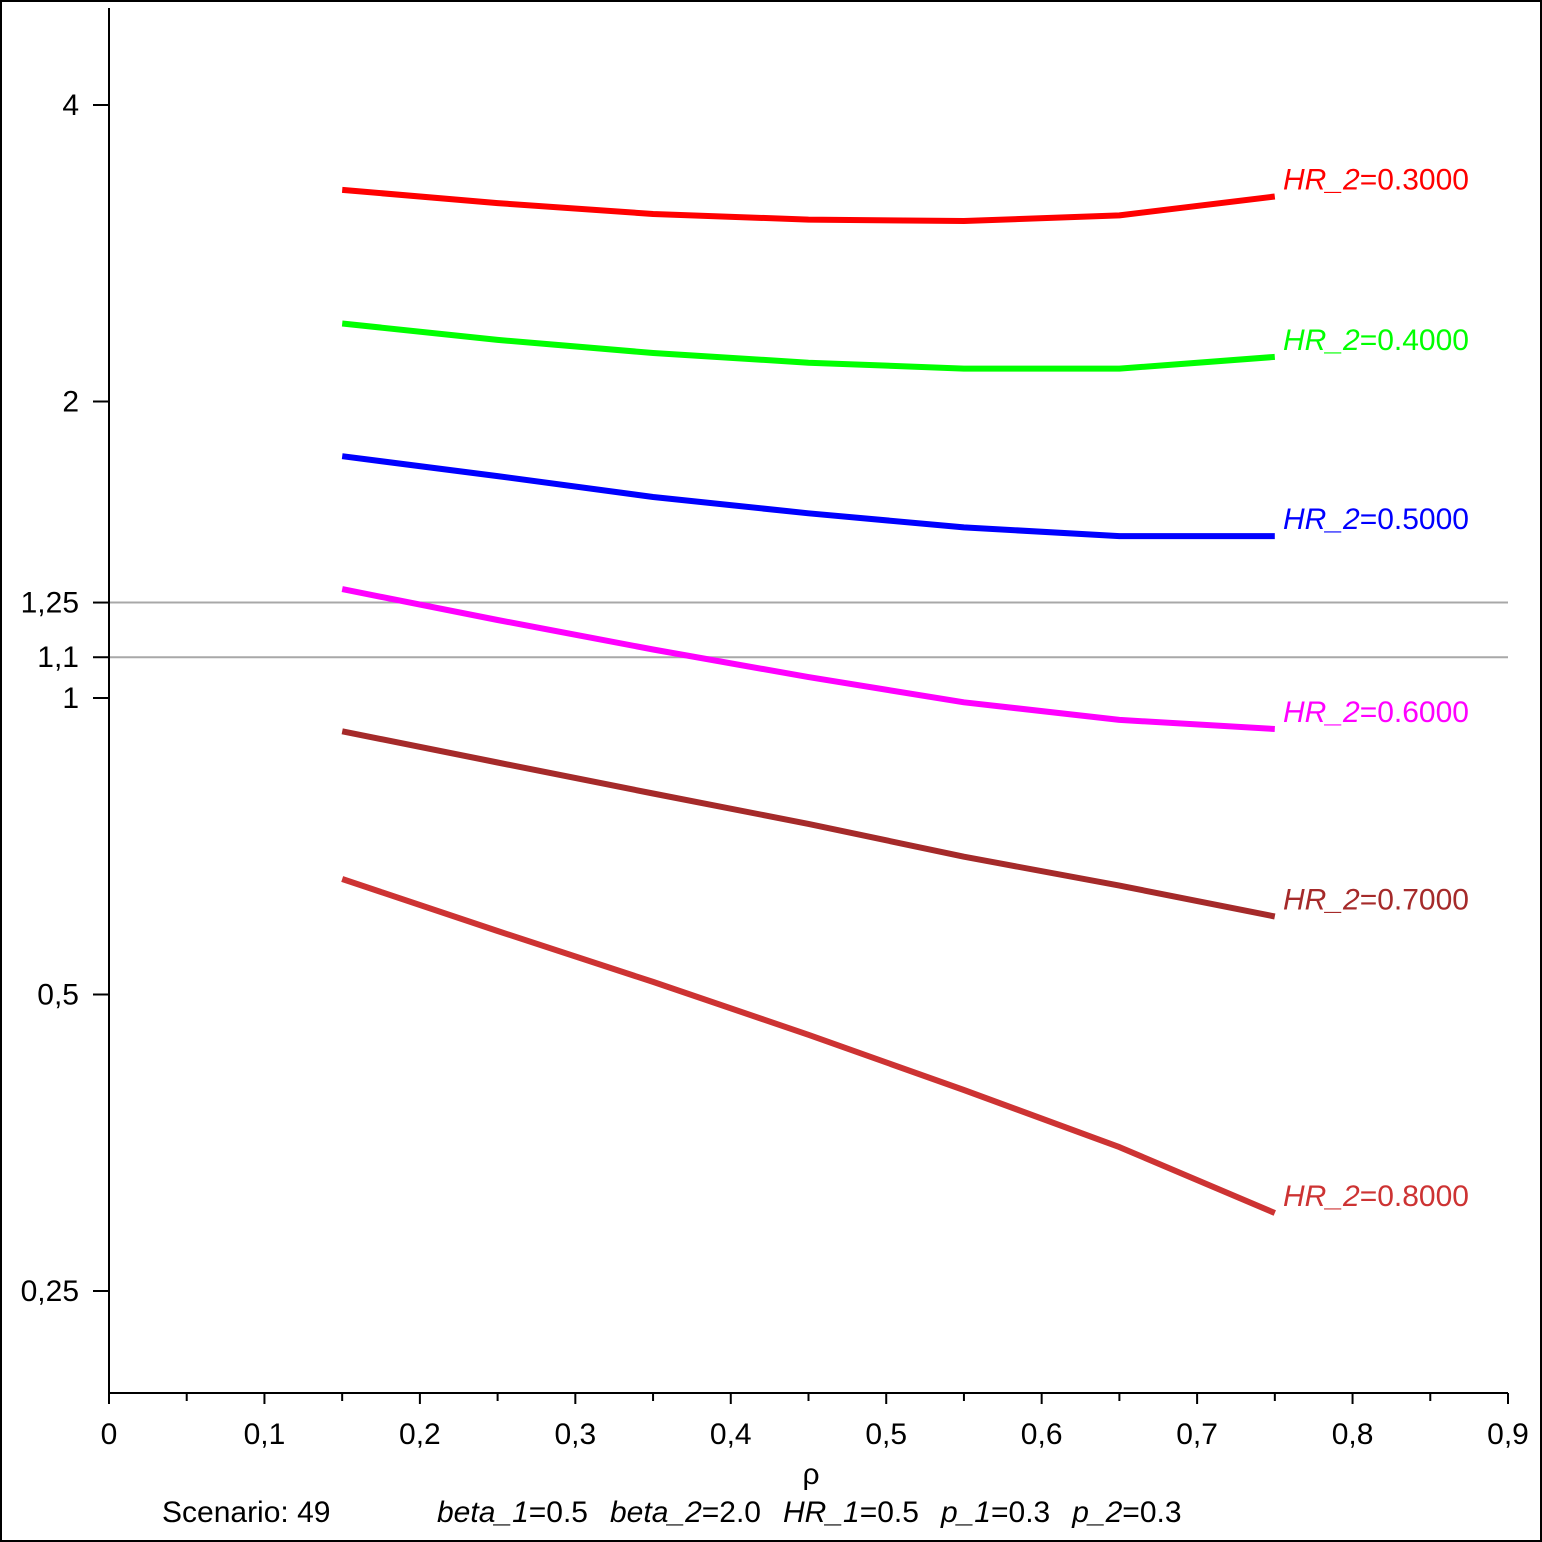 The width and height of the screenshot is (1542, 1542). I want to click on parameter: p_1=0.3, so click(995, 1512).